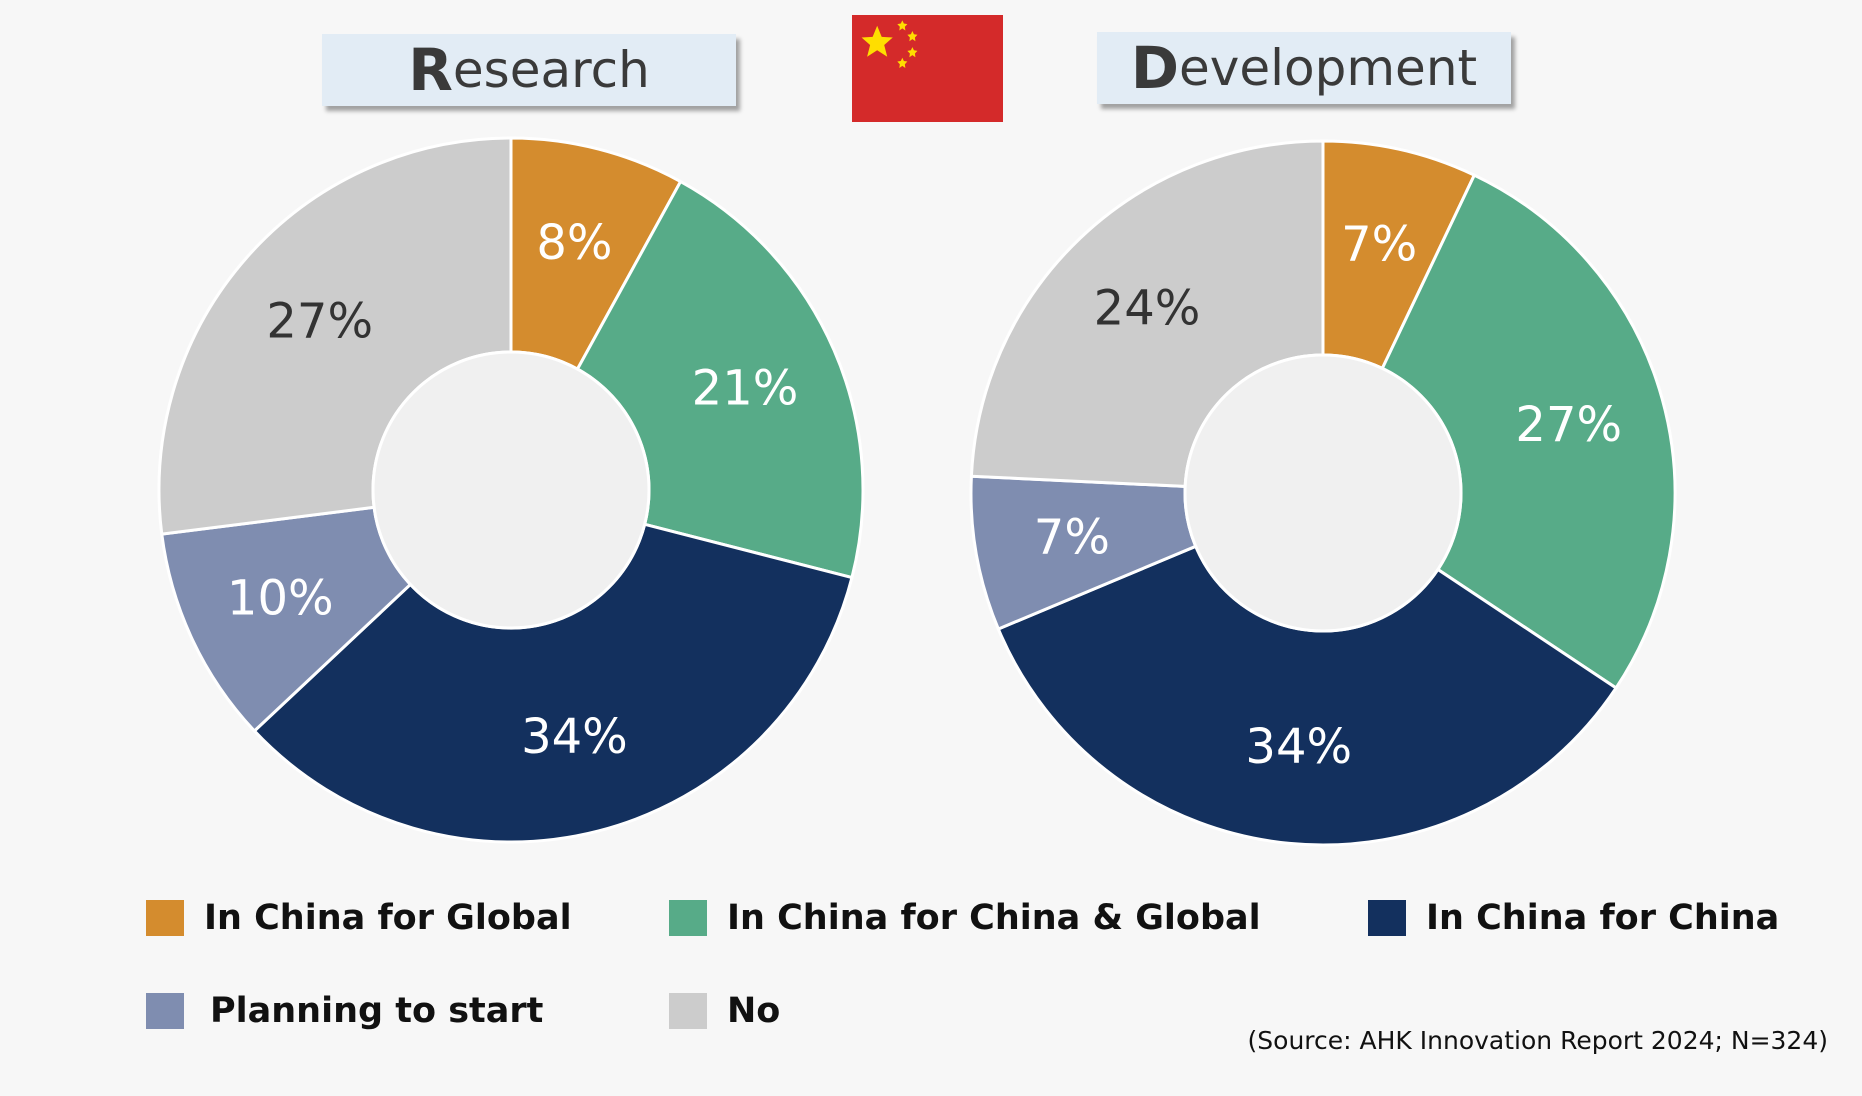 Image resolution: width=1862 pixels, height=1096 pixels. I want to click on legend-item-in-china-for-china: In China for China, so click(1573, 918).